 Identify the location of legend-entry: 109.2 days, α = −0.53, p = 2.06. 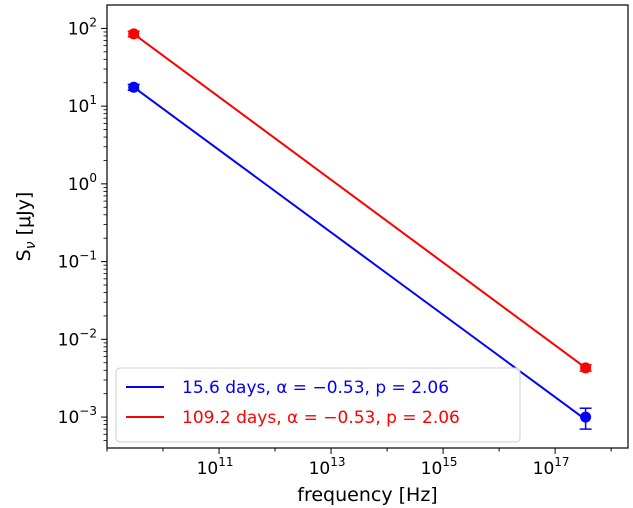
(293, 418).